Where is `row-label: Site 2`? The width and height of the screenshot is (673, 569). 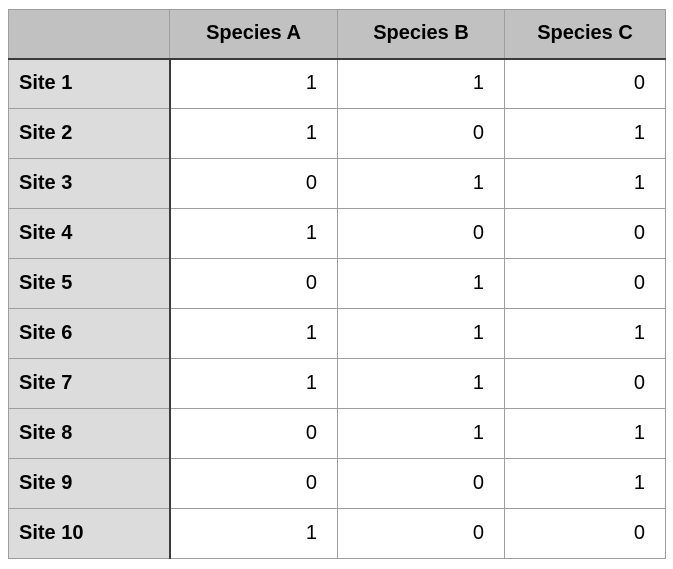
row-label: Site 2 is located at coordinates (89, 133).